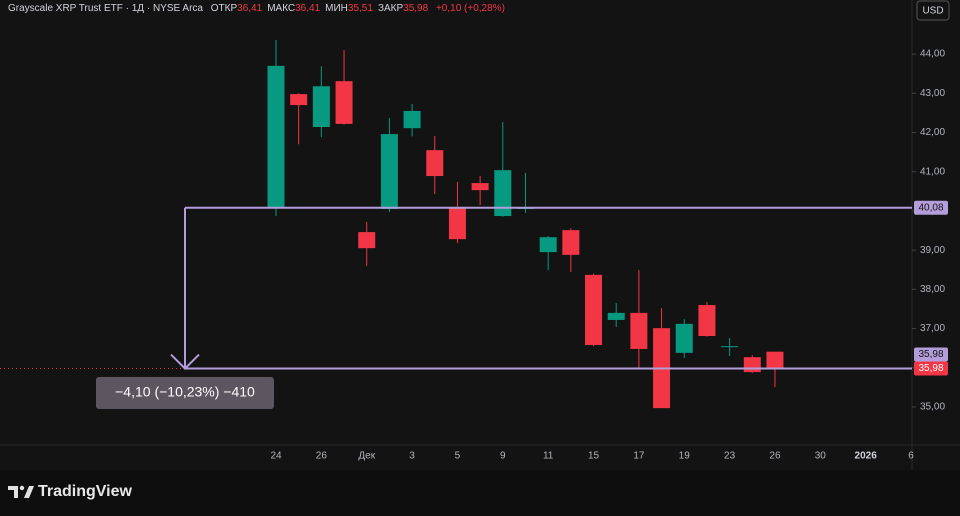 This screenshot has width=960, height=516. Describe the element at coordinates (412, 456) in the screenshot. I see `x-tick-label: 3` at that location.